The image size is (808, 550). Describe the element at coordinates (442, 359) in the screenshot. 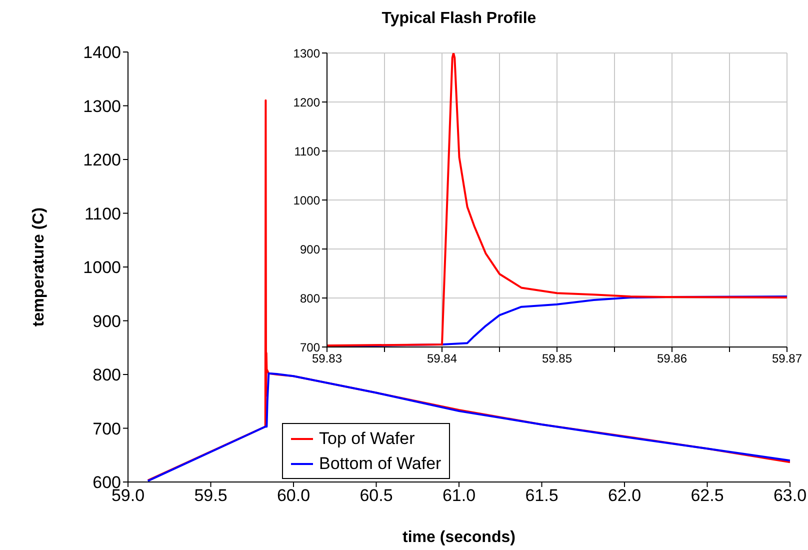

I see `x-tick-label: 59.84` at that location.